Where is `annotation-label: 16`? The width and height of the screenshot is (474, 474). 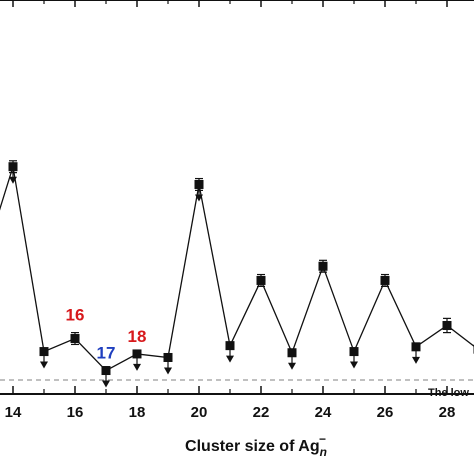
annotation-label: 16 is located at coordinates (75, 315).